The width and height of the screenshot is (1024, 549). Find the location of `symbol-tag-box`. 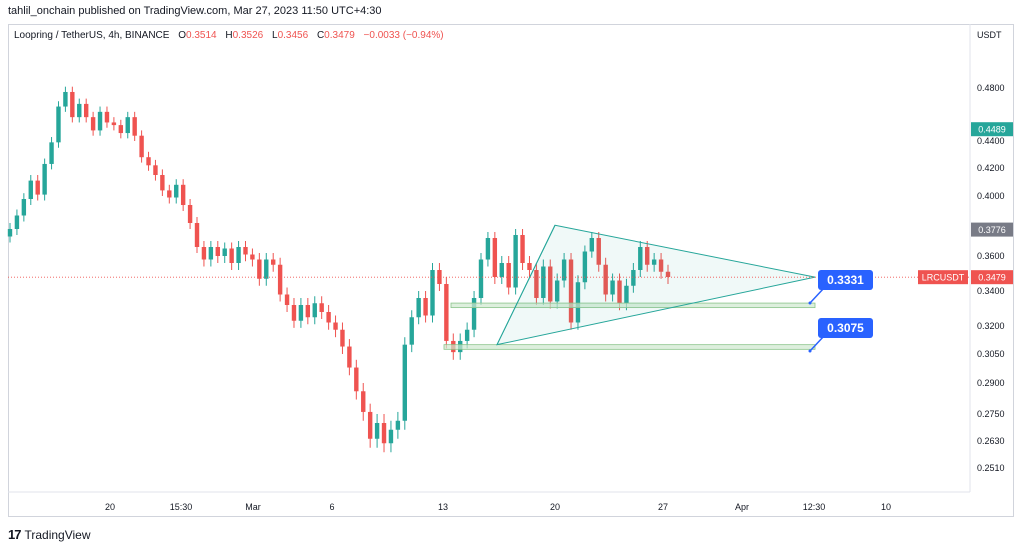

symbol-tag-box is located at coordinates (943, 277).